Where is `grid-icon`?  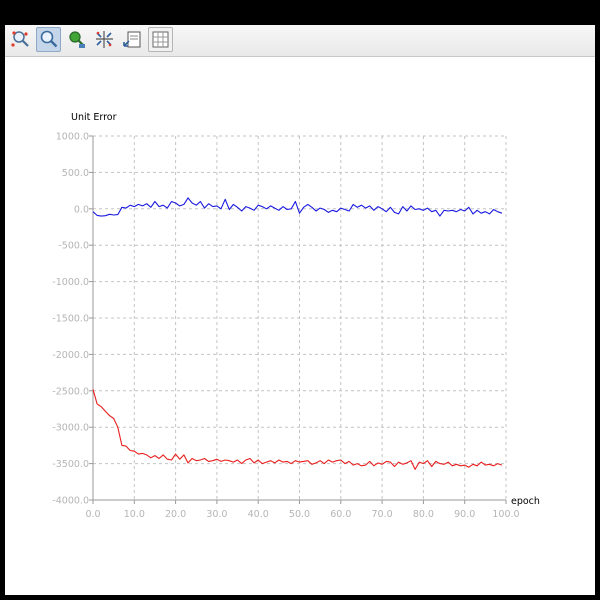
grid-icon is located at coordinates (160, 39).